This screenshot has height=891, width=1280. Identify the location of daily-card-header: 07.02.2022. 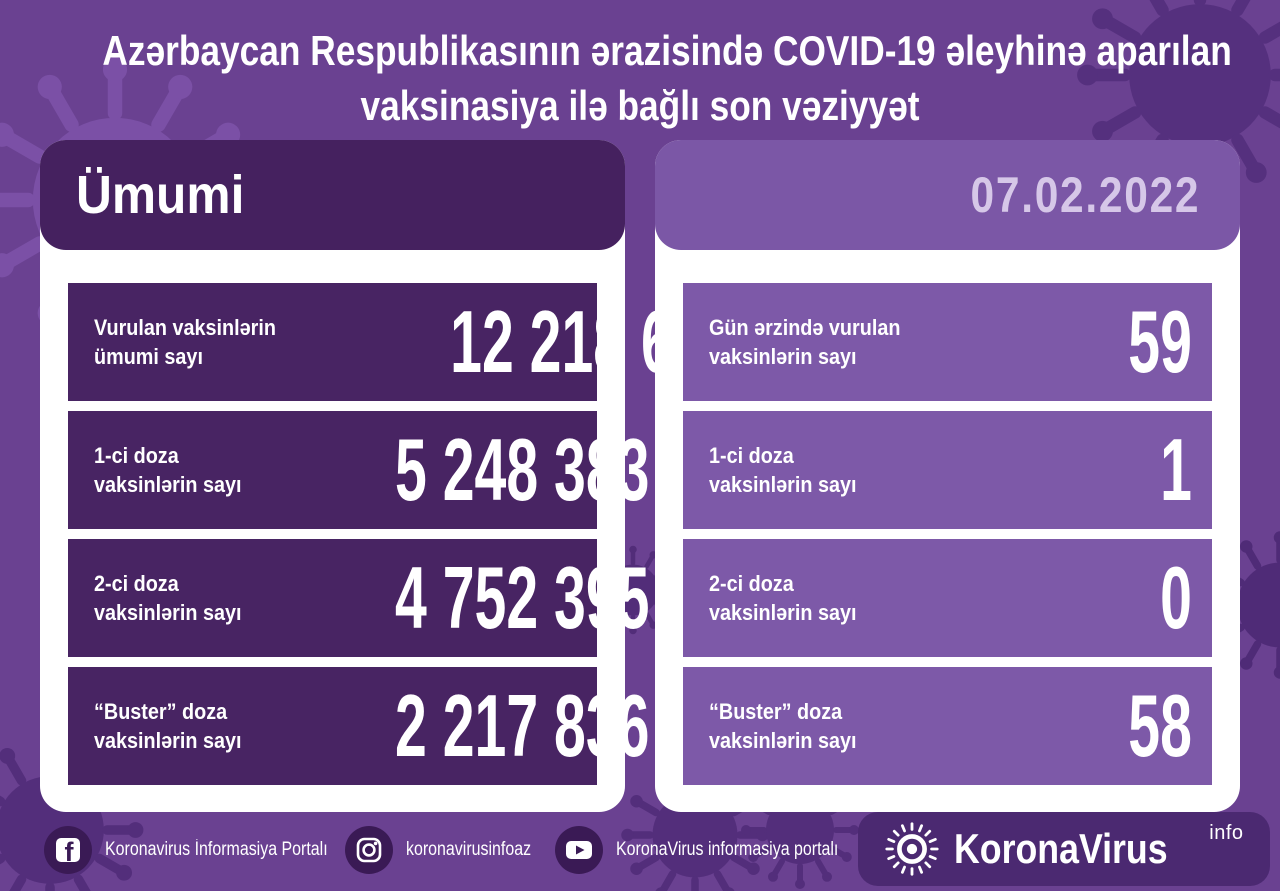
(947, 195).